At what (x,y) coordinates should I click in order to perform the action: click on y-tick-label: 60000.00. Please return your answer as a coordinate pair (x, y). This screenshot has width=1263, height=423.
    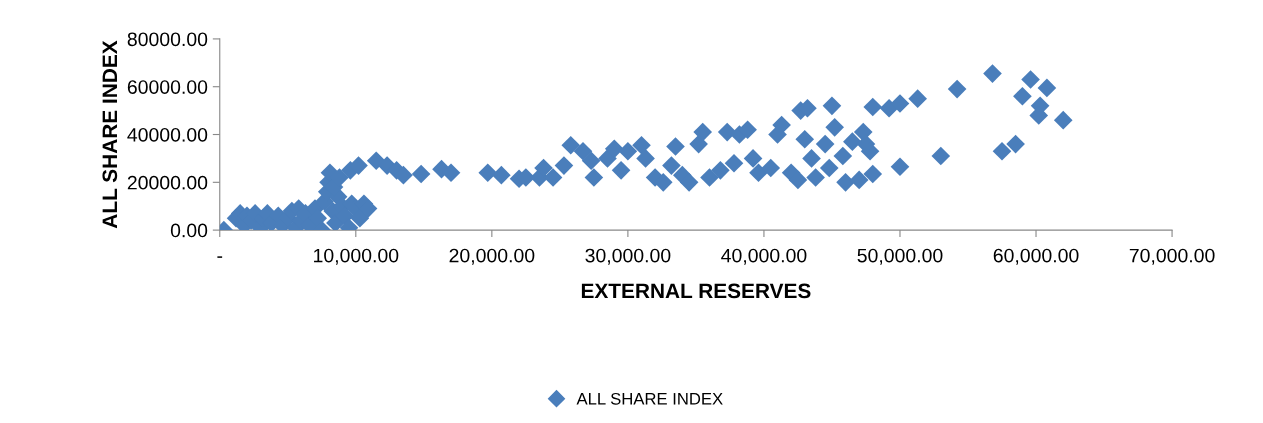
    Looking at the image, I should click on (167, 87).